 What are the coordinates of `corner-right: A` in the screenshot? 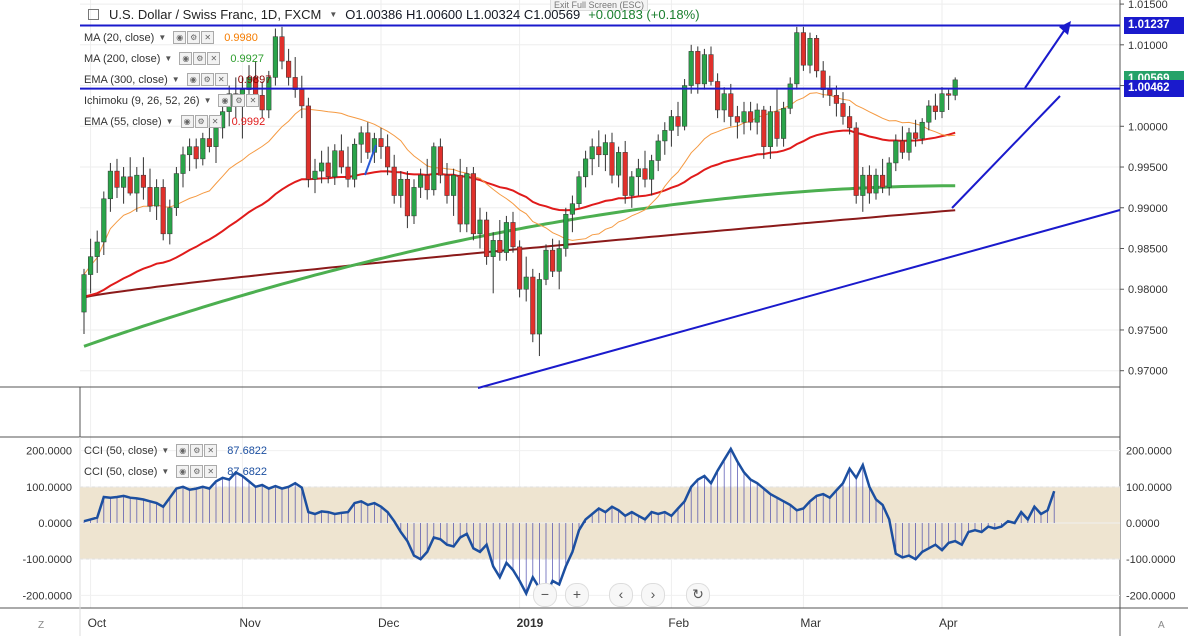 It's located at (1161, 625).